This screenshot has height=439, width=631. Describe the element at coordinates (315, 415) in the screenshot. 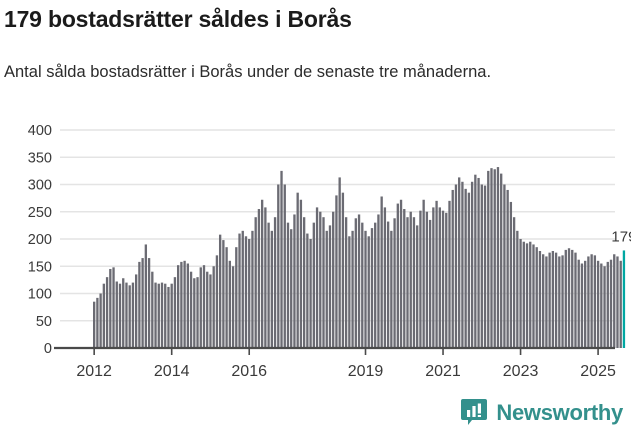

I see `chart-footer: Newsworthy` at that location.